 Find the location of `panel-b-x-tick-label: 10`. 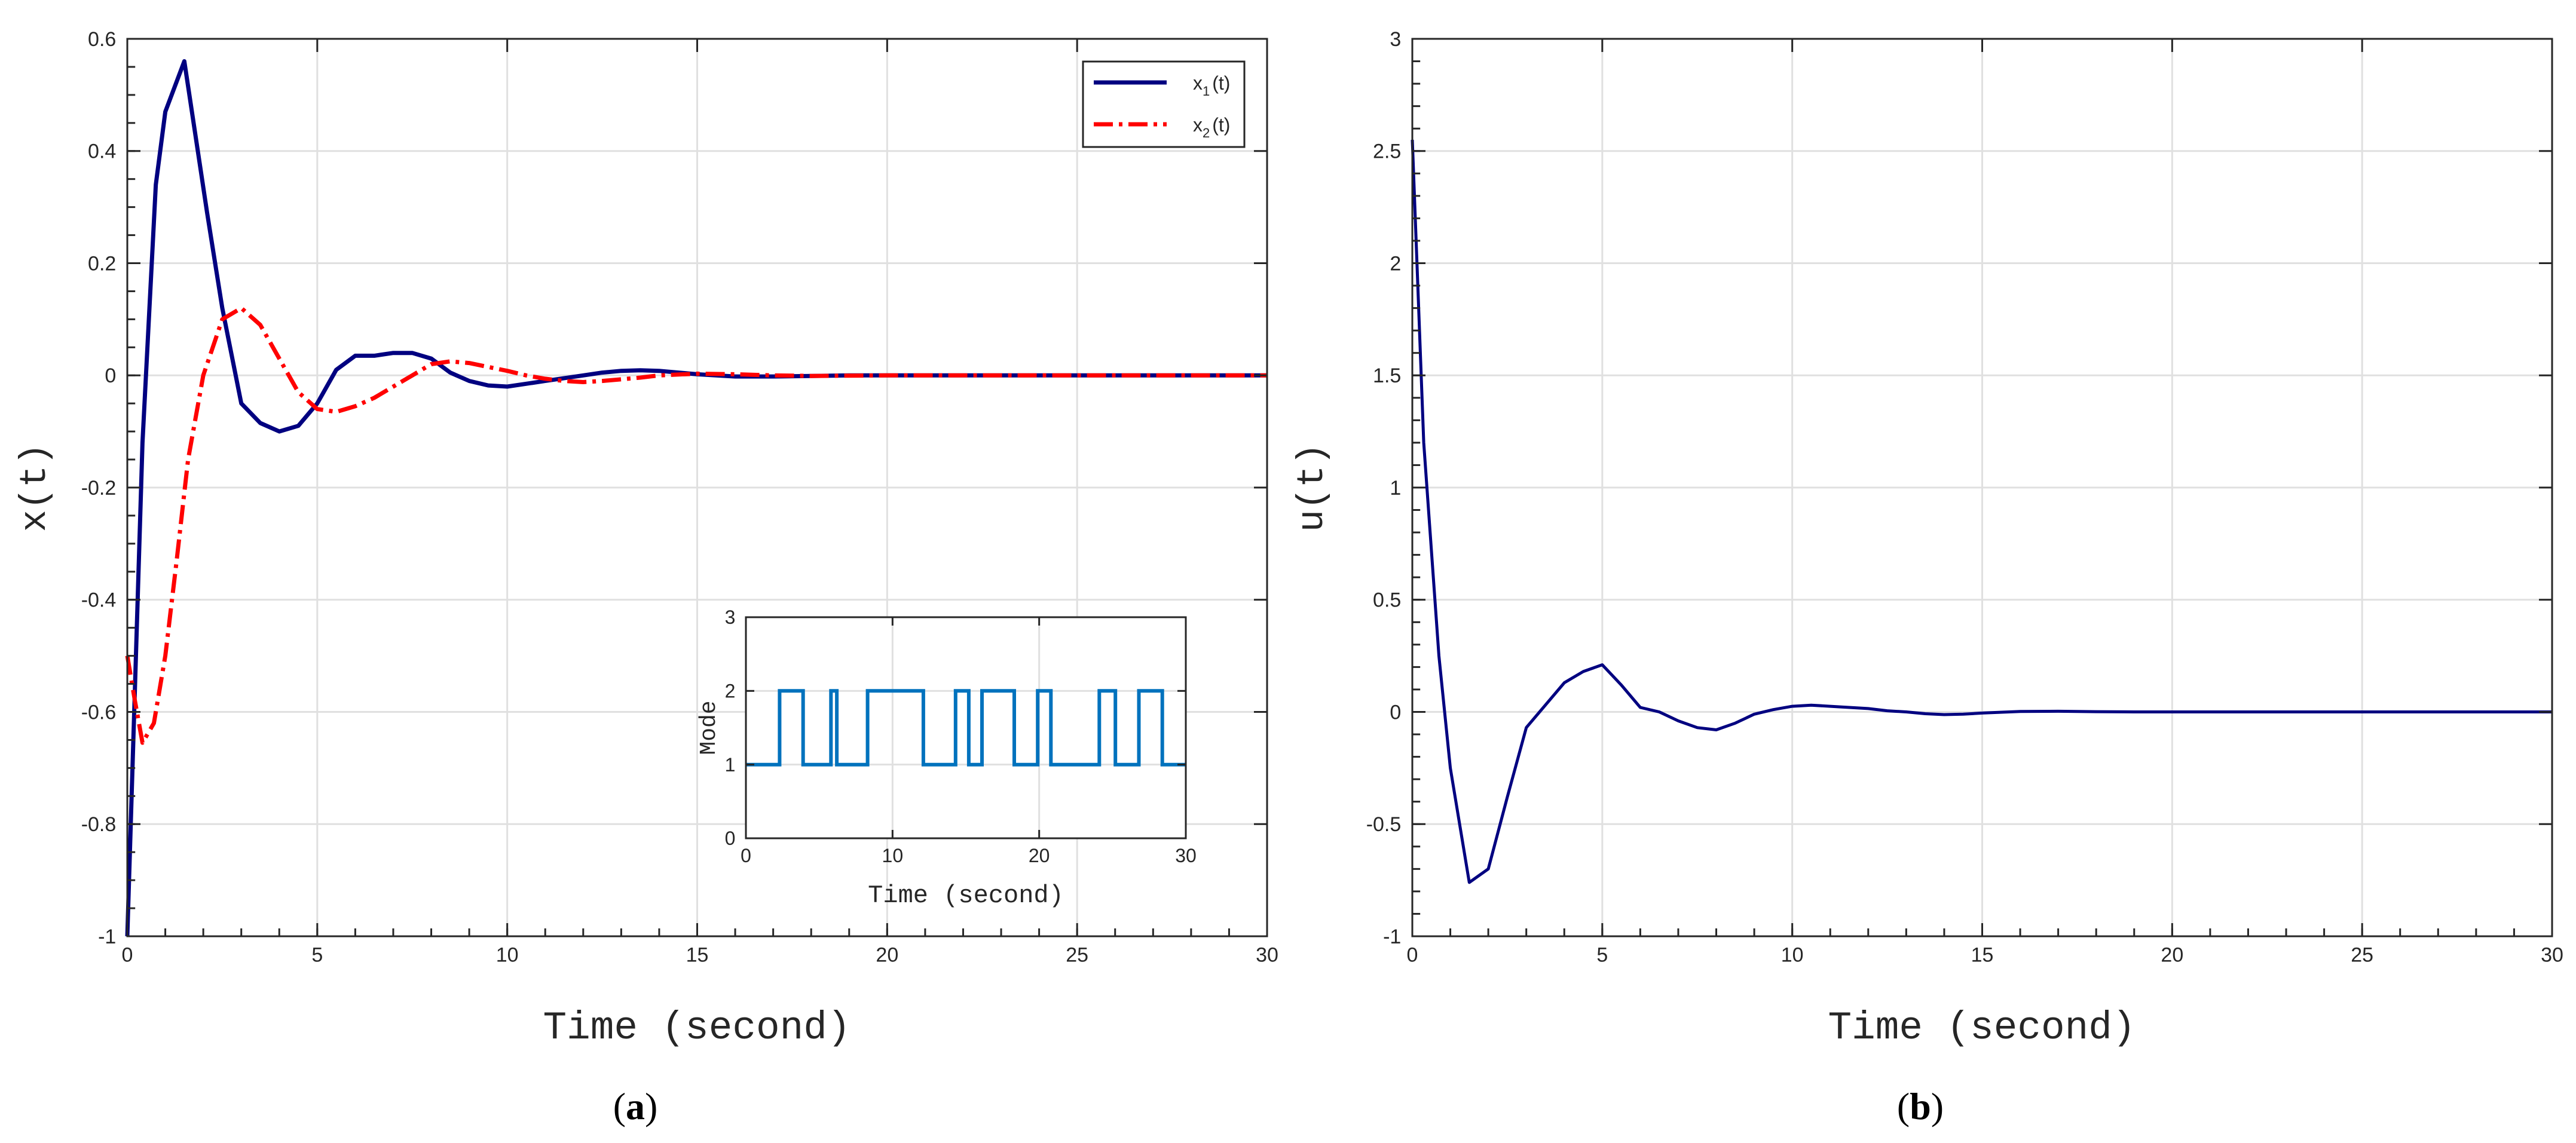

panel-b-x-tick-label: 10 is located at coordinates (1792, 956).